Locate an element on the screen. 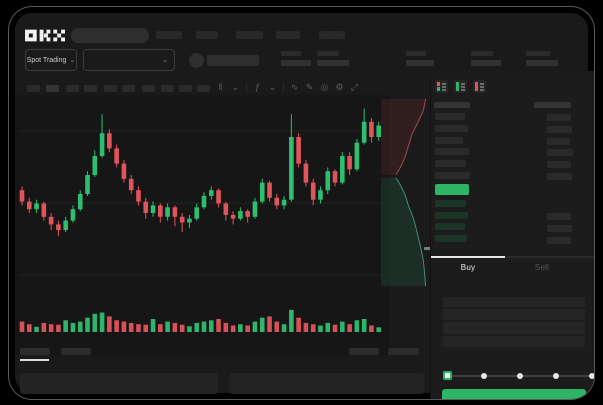 The image size is (603, 405). nav-placeholder-row is located at coordinates (305, 33).